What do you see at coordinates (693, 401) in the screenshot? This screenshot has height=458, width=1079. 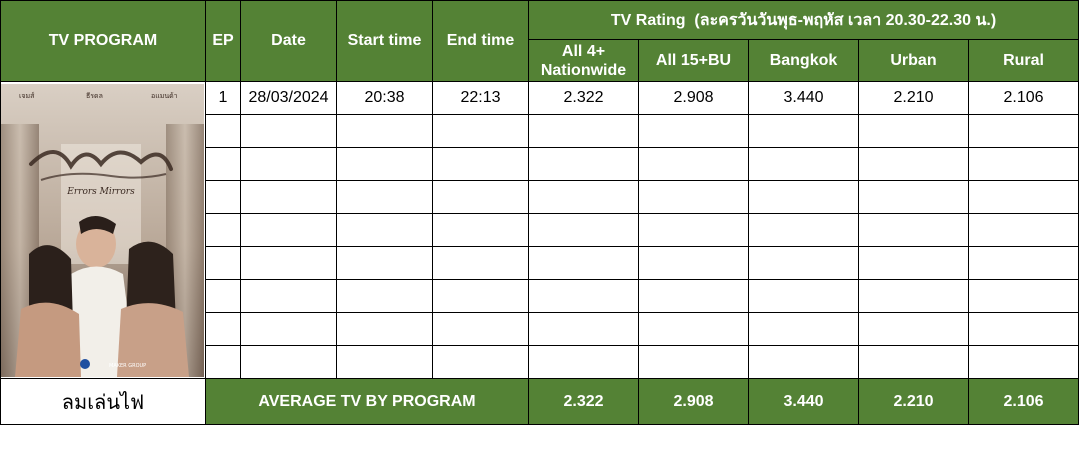 I see `average-all15: 2.908` at bounding box center [693, 401].